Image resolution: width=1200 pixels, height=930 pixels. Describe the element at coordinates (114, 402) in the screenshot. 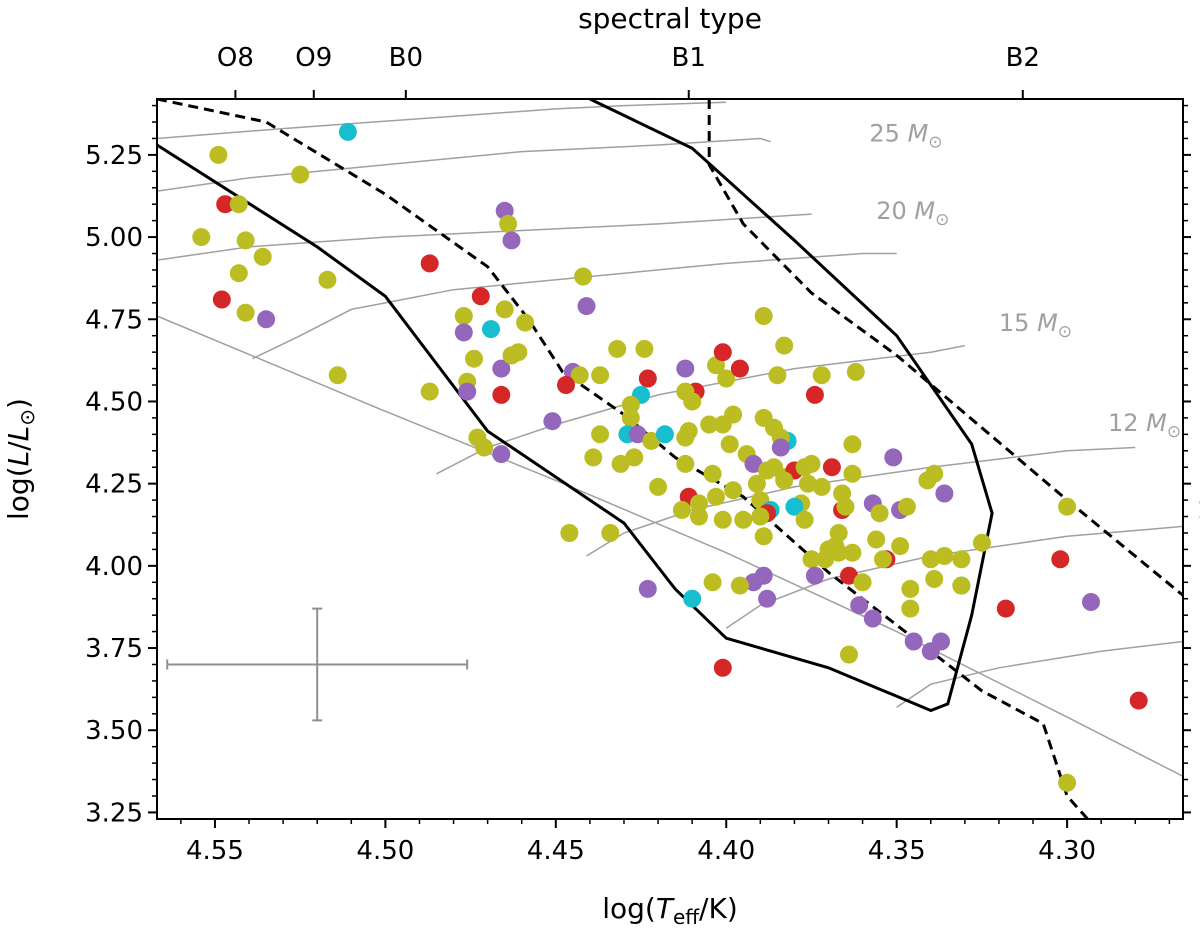

I see `y-tick-label: 4.50` at that location.